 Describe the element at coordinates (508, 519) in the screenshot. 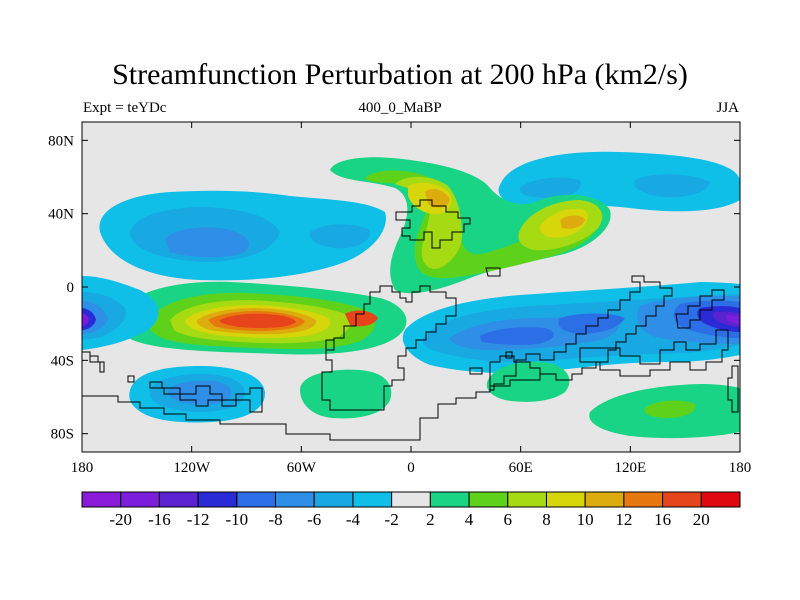

I see `colorbar-label: 6` at that location.